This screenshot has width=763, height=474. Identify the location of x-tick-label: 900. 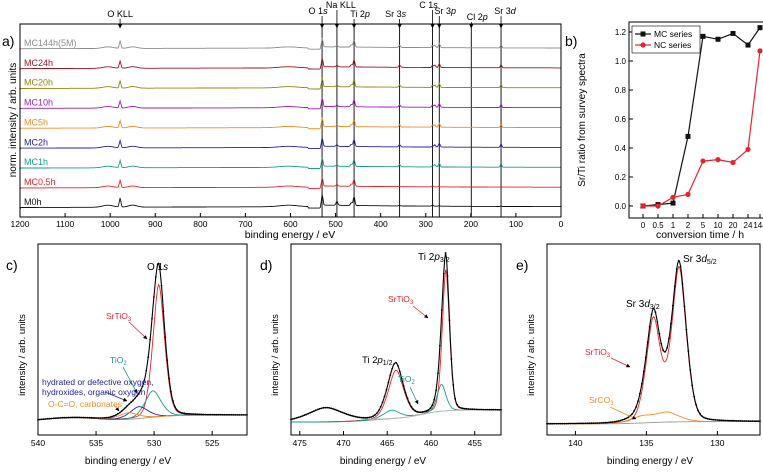
(155, 224).